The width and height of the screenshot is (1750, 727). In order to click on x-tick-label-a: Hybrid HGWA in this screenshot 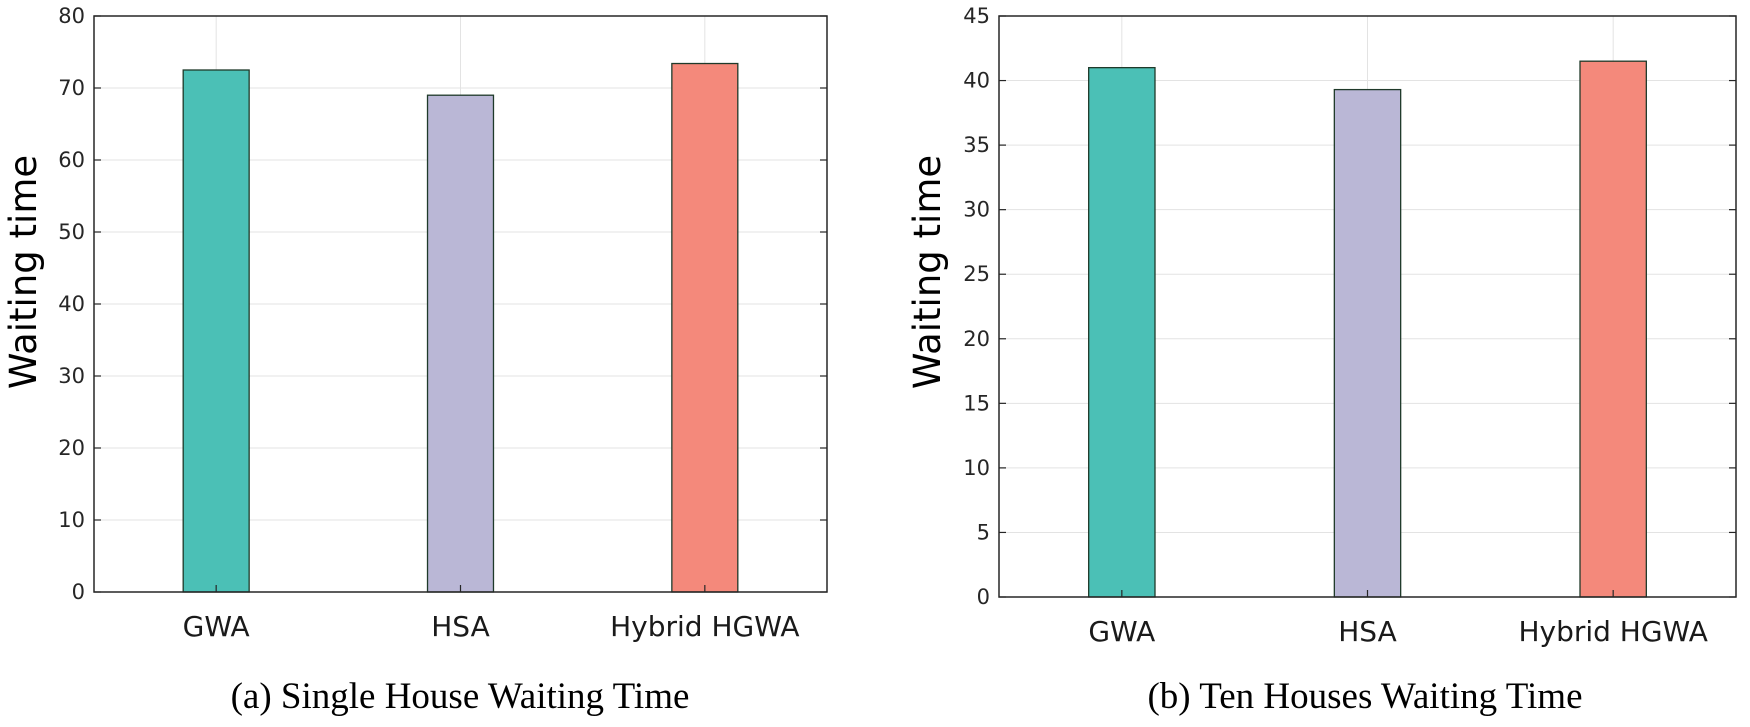, I will do `click(704, 626)`.